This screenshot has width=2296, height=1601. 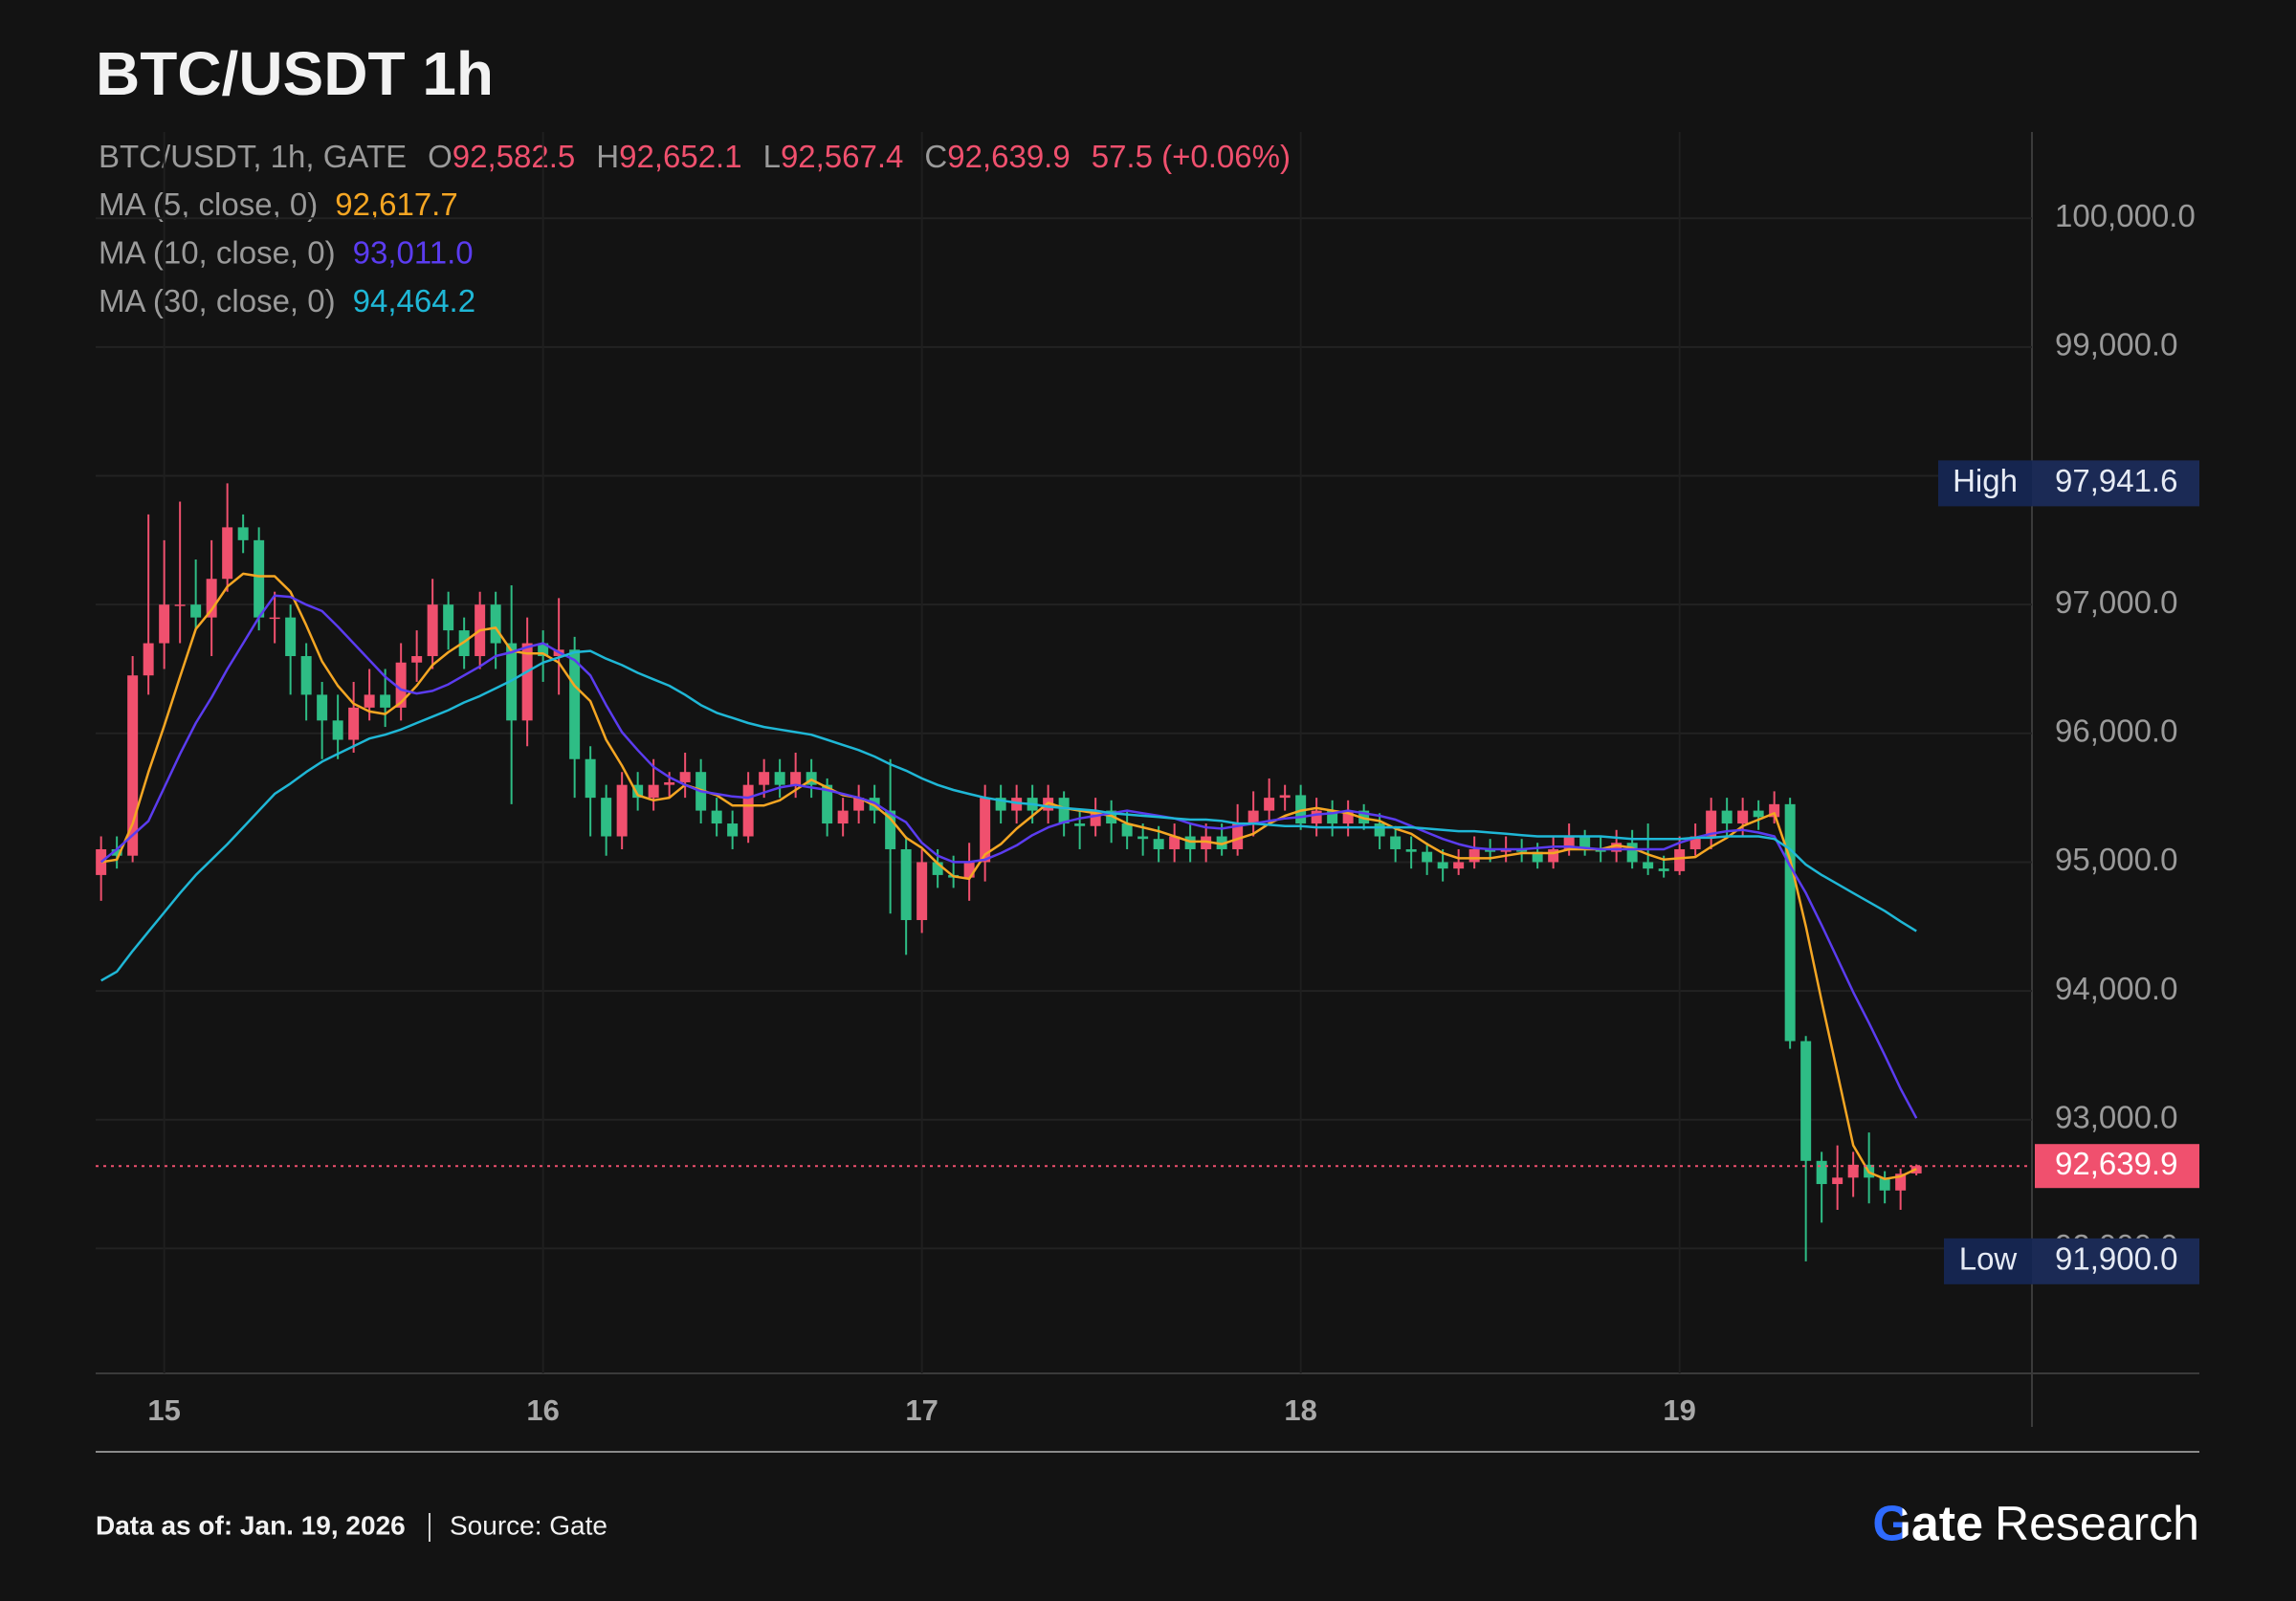 What do you see at coordinates (936, 157) in the screenshot?
I see `legend-key: C` at bounding box center [936, 157].